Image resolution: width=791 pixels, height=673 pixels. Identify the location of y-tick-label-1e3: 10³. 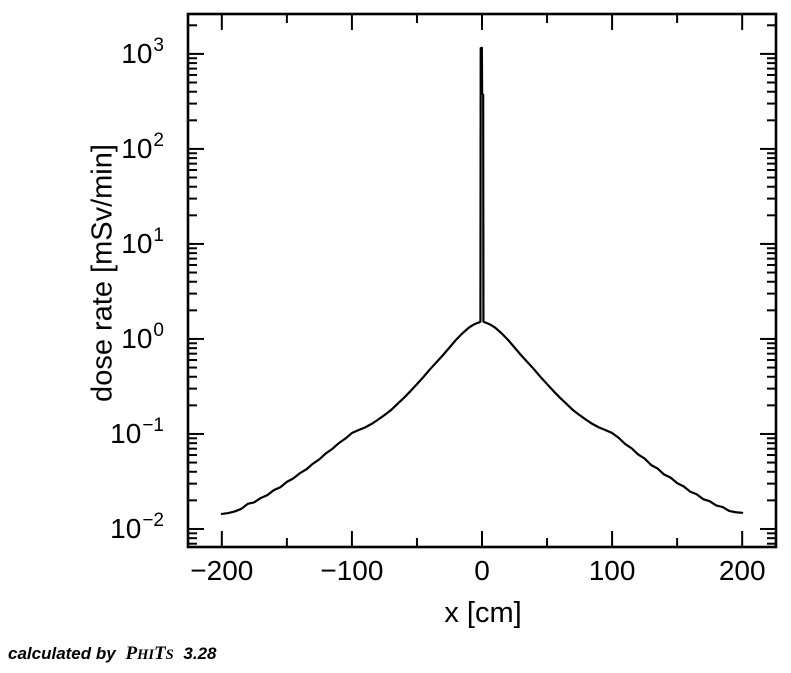
(142, 54).